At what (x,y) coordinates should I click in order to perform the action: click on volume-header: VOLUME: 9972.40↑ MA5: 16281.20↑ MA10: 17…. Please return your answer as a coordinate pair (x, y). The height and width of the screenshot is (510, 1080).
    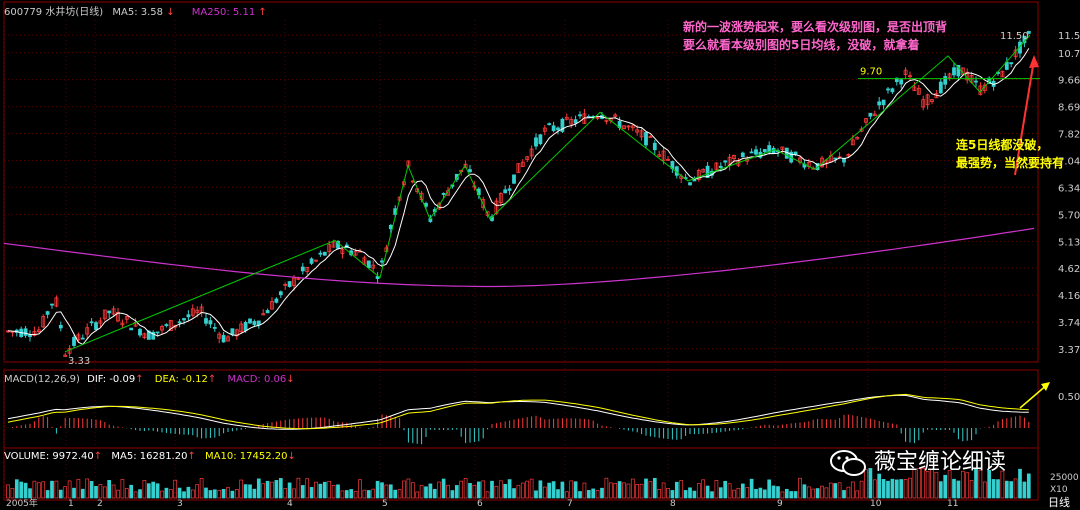
    Looking at the image, I should click on (150, 456).